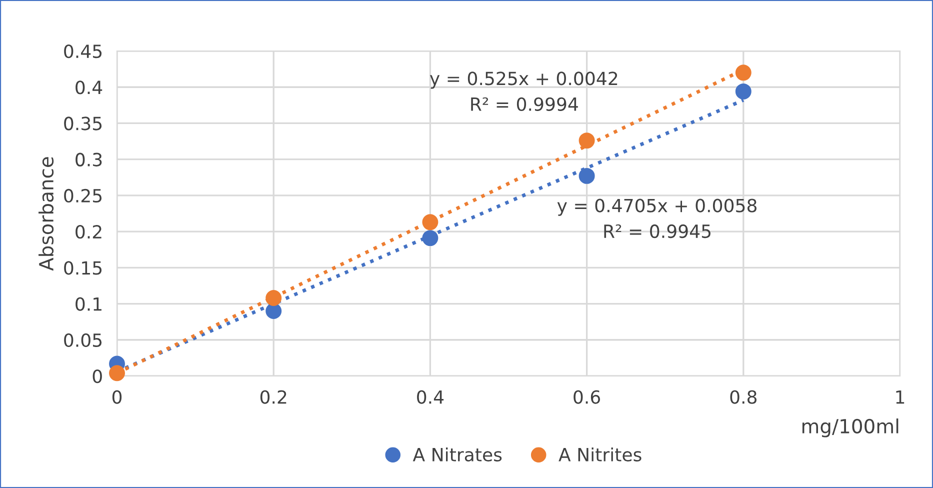  Describe the element at coordinates (83, 51) in the screenshot. I see `y-tick-label: 0.45` at that location.